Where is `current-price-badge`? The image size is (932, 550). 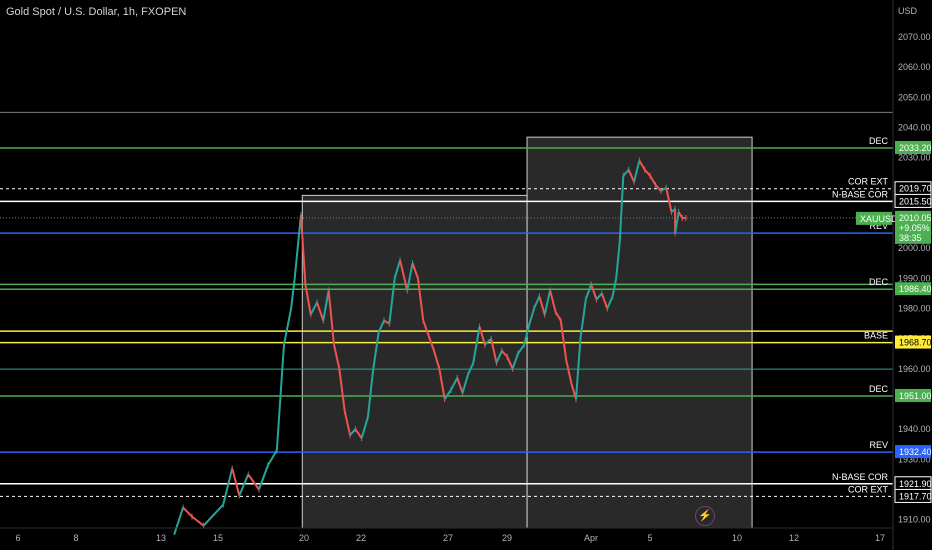
current-price-badge is located at coordinates (913, 227).